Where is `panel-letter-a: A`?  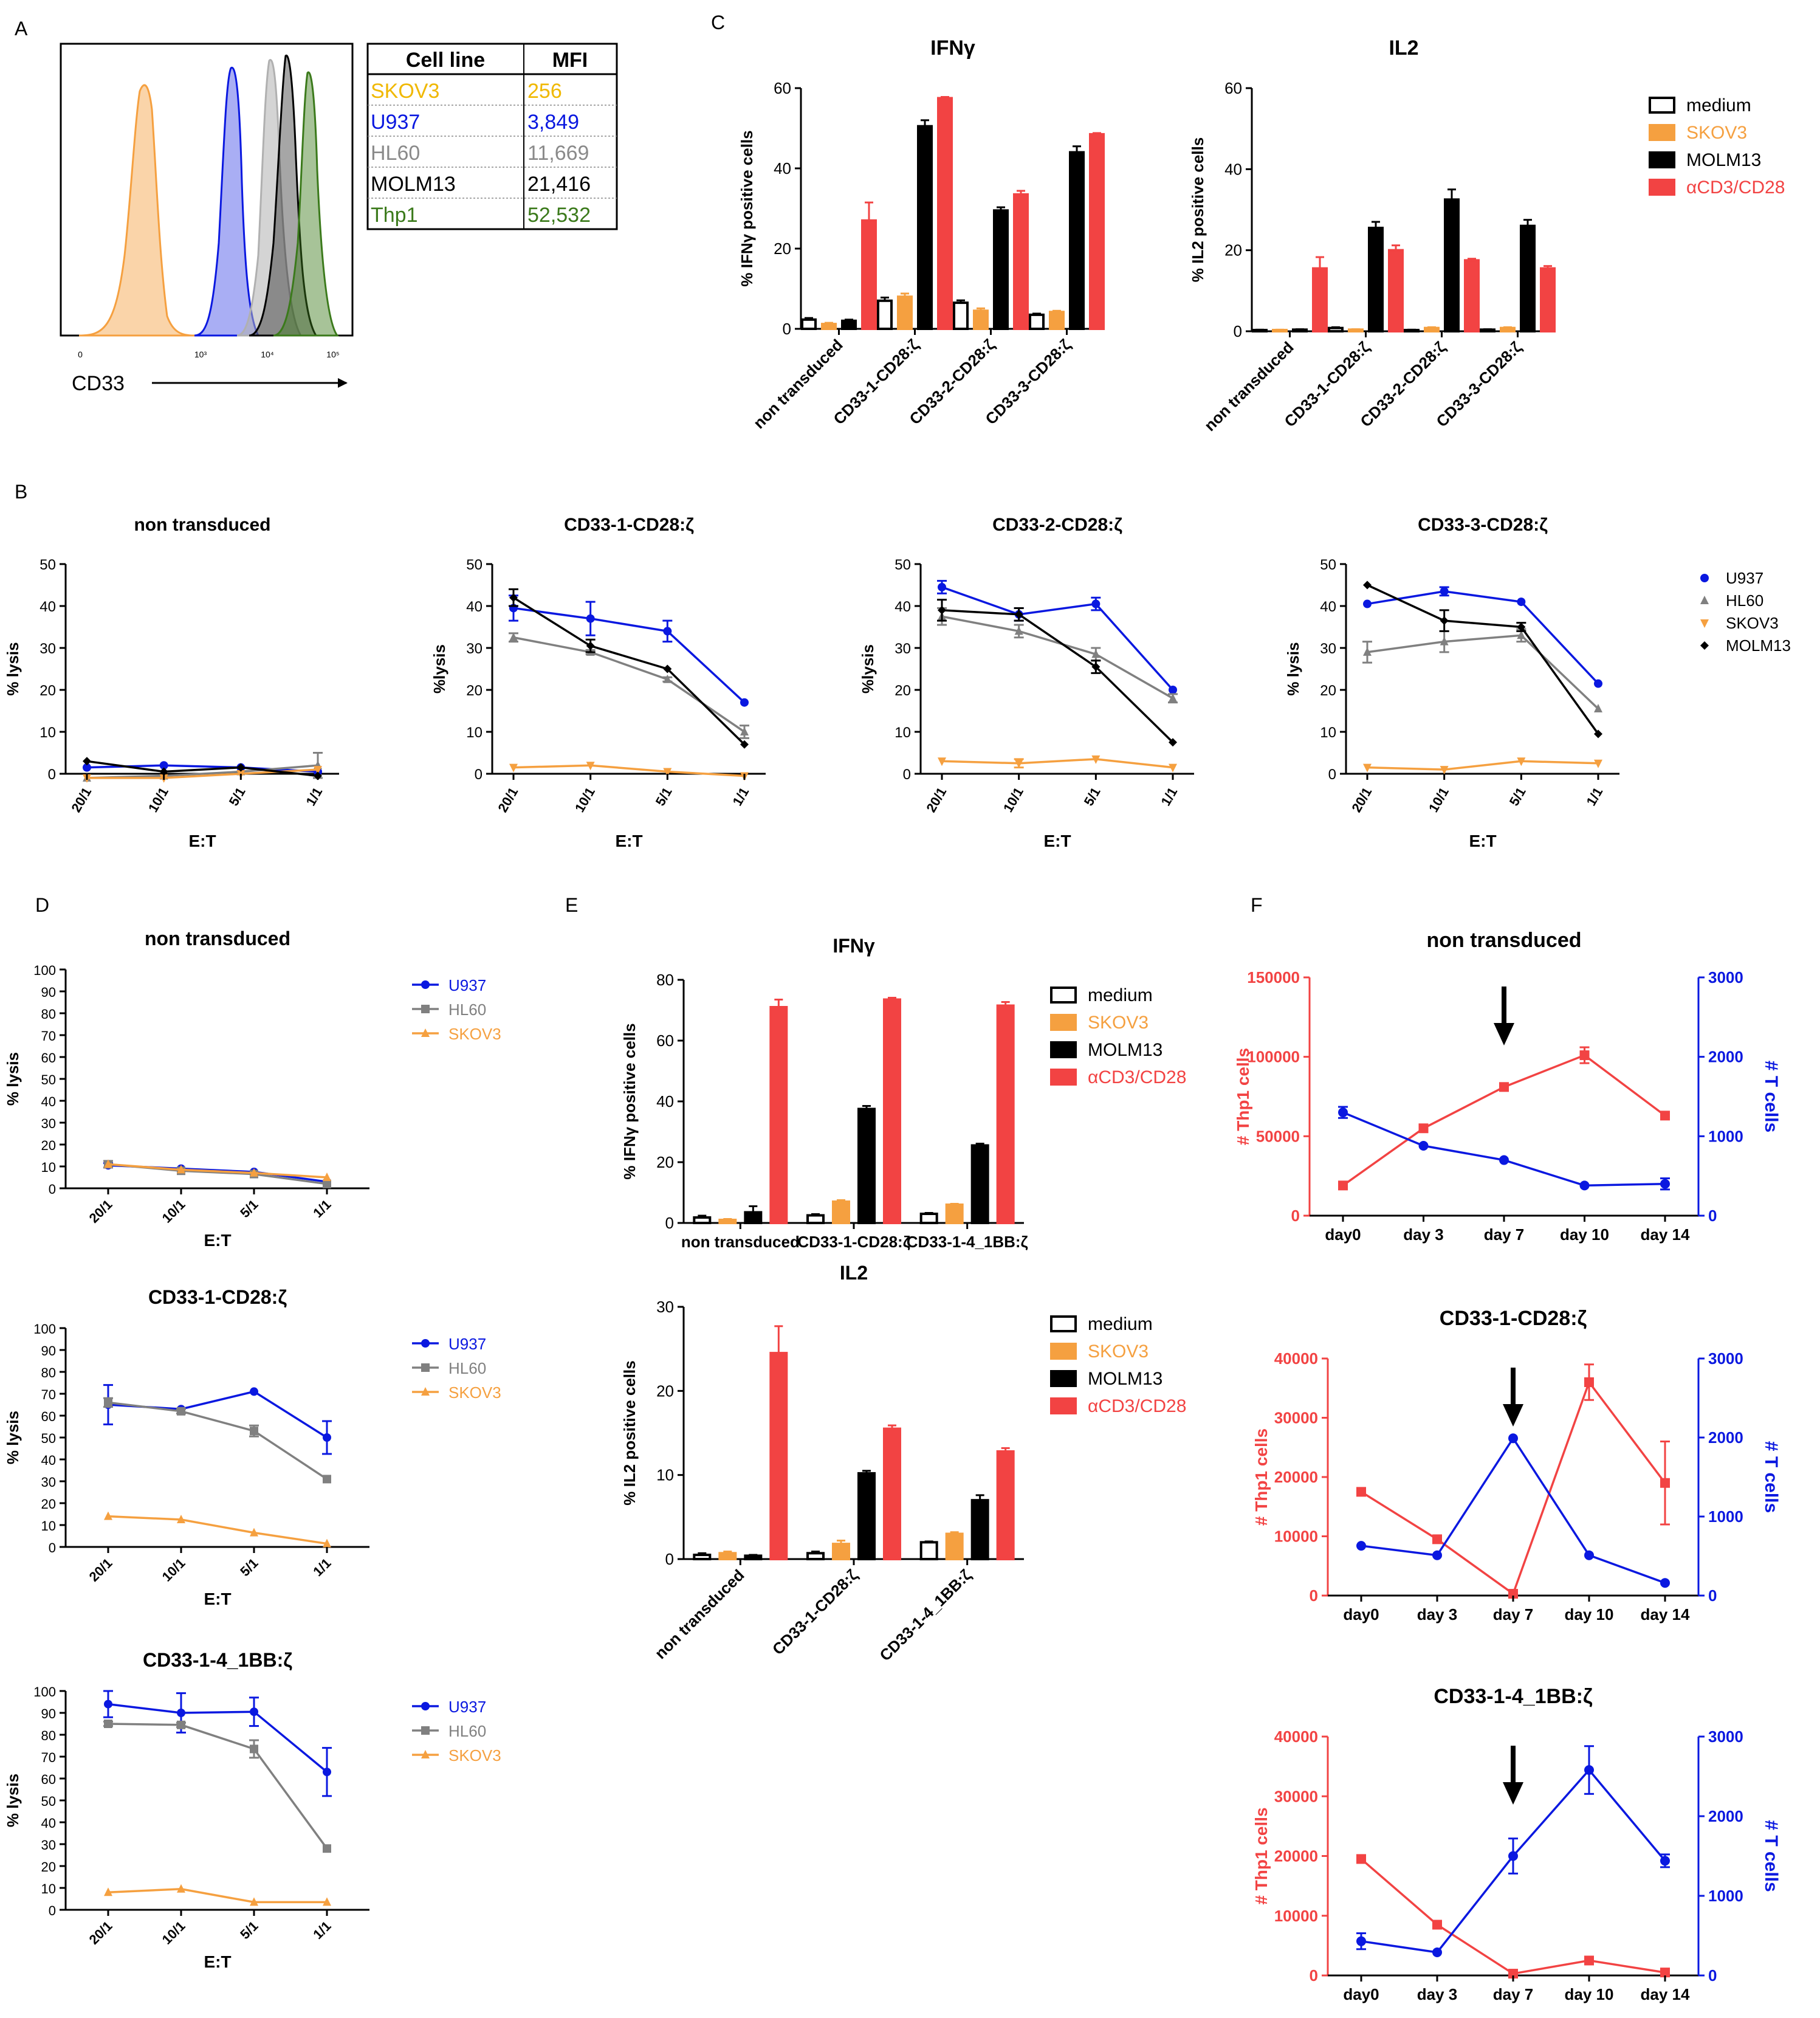 panel-letter-a: A is located at coordinates (21, 29).